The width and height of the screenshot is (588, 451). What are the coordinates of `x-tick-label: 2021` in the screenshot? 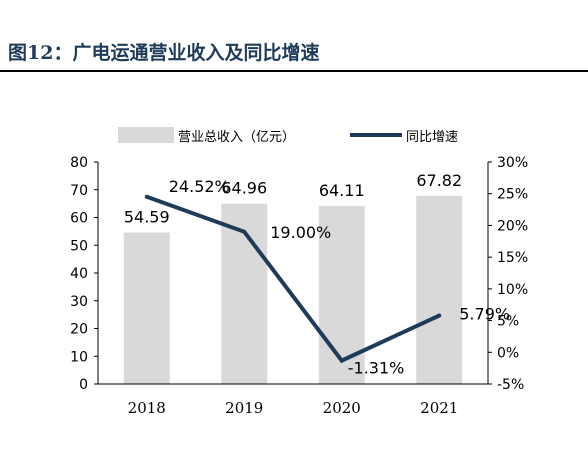 It's located at (439, 408).